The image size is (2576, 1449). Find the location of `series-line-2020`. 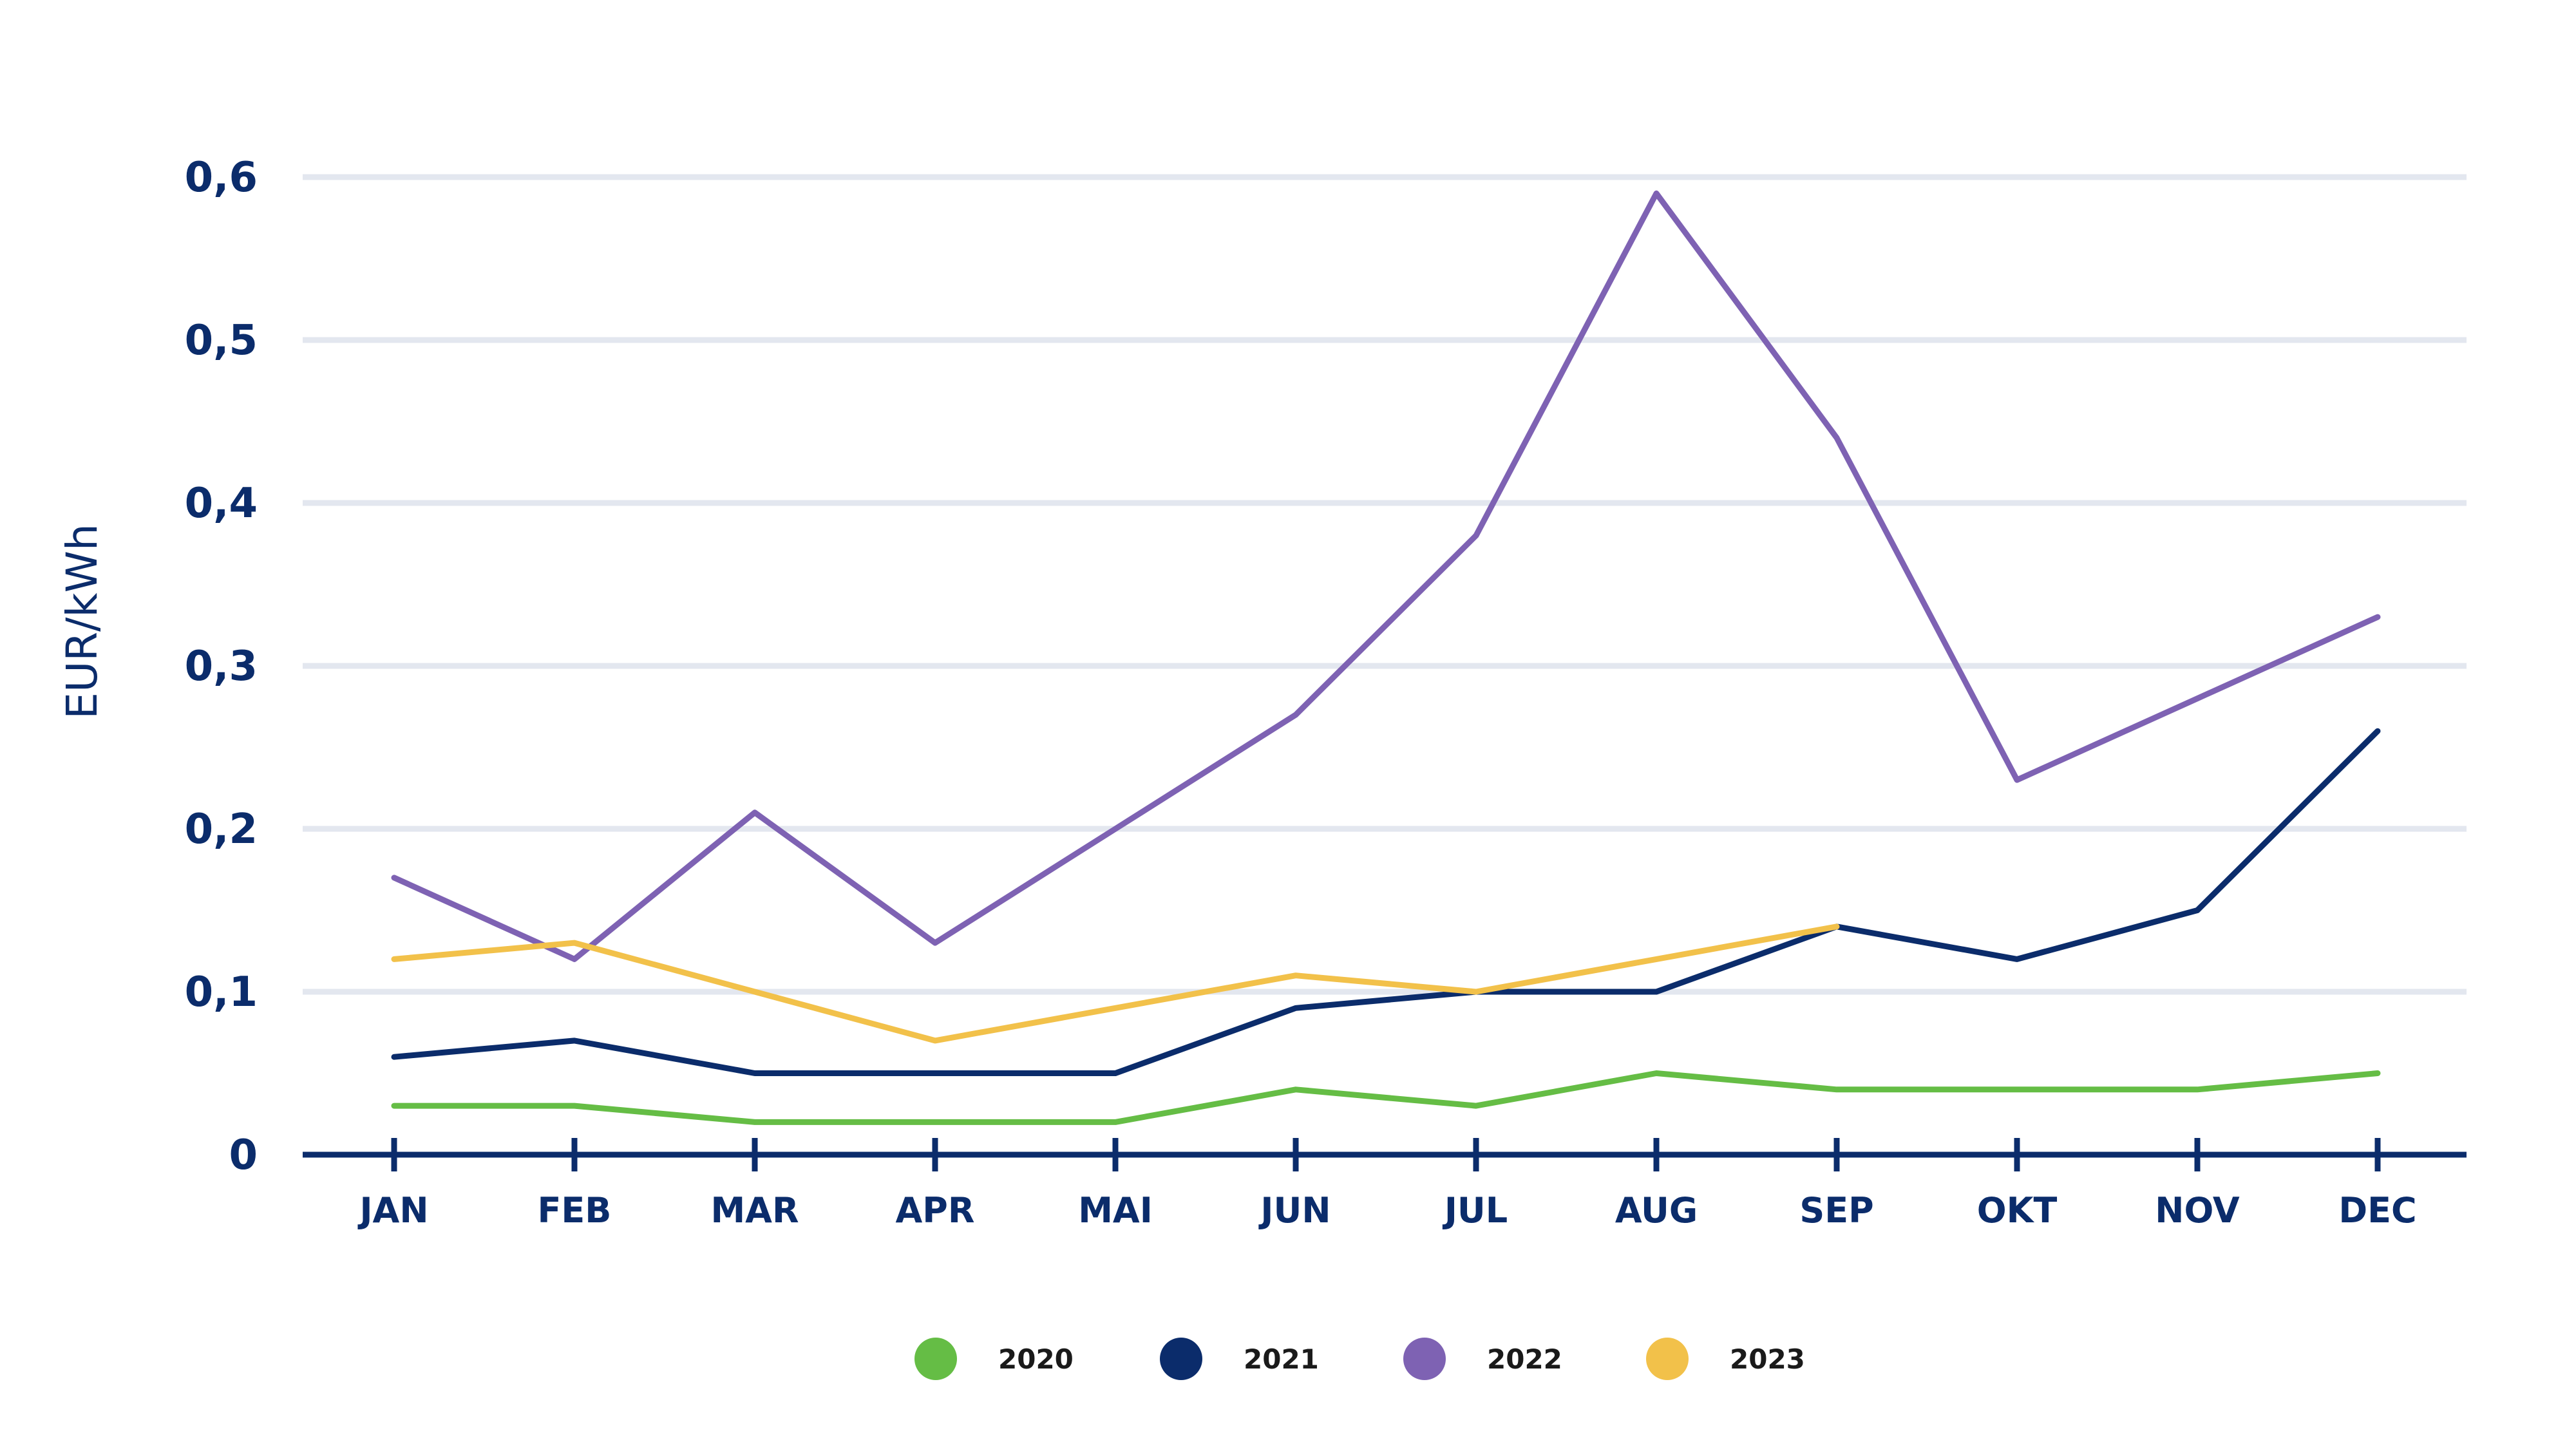

series-line-2020 is located at coordinates (1386, 1097).